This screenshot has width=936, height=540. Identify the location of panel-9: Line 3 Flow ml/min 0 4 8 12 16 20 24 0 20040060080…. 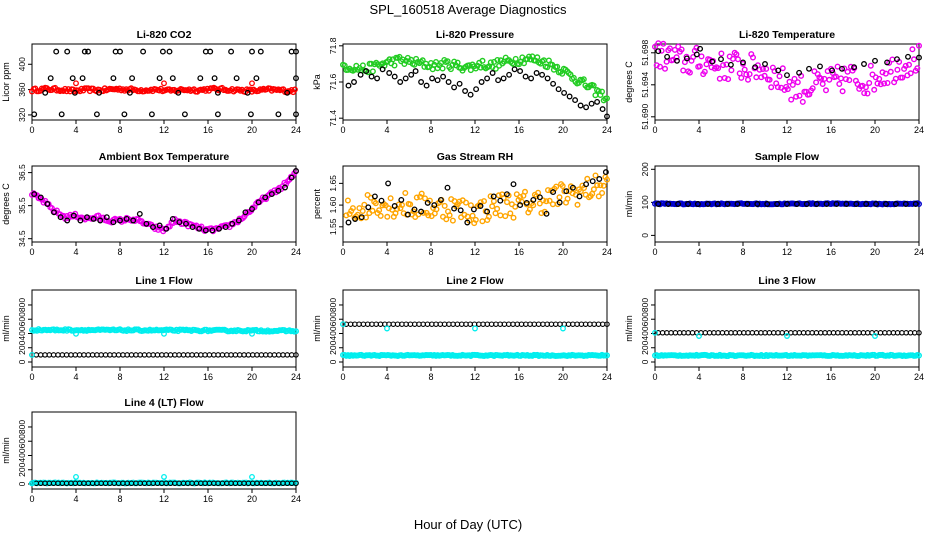
(774, 328).